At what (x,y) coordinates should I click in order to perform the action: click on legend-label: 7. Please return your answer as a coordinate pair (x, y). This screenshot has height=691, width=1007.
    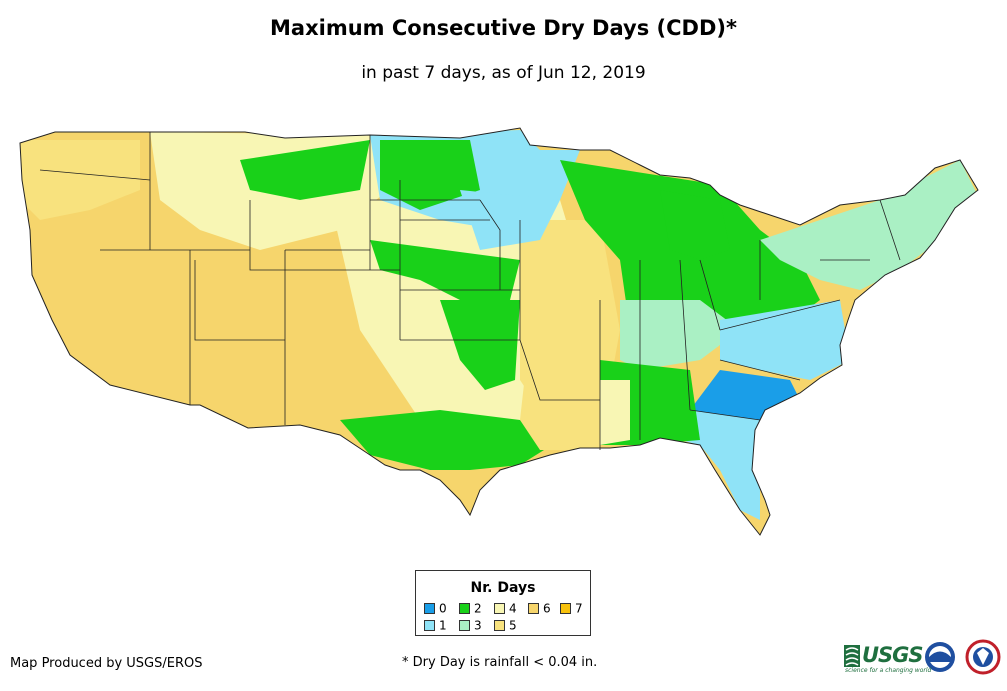
    Looking at the image, I should click on (579, 608).